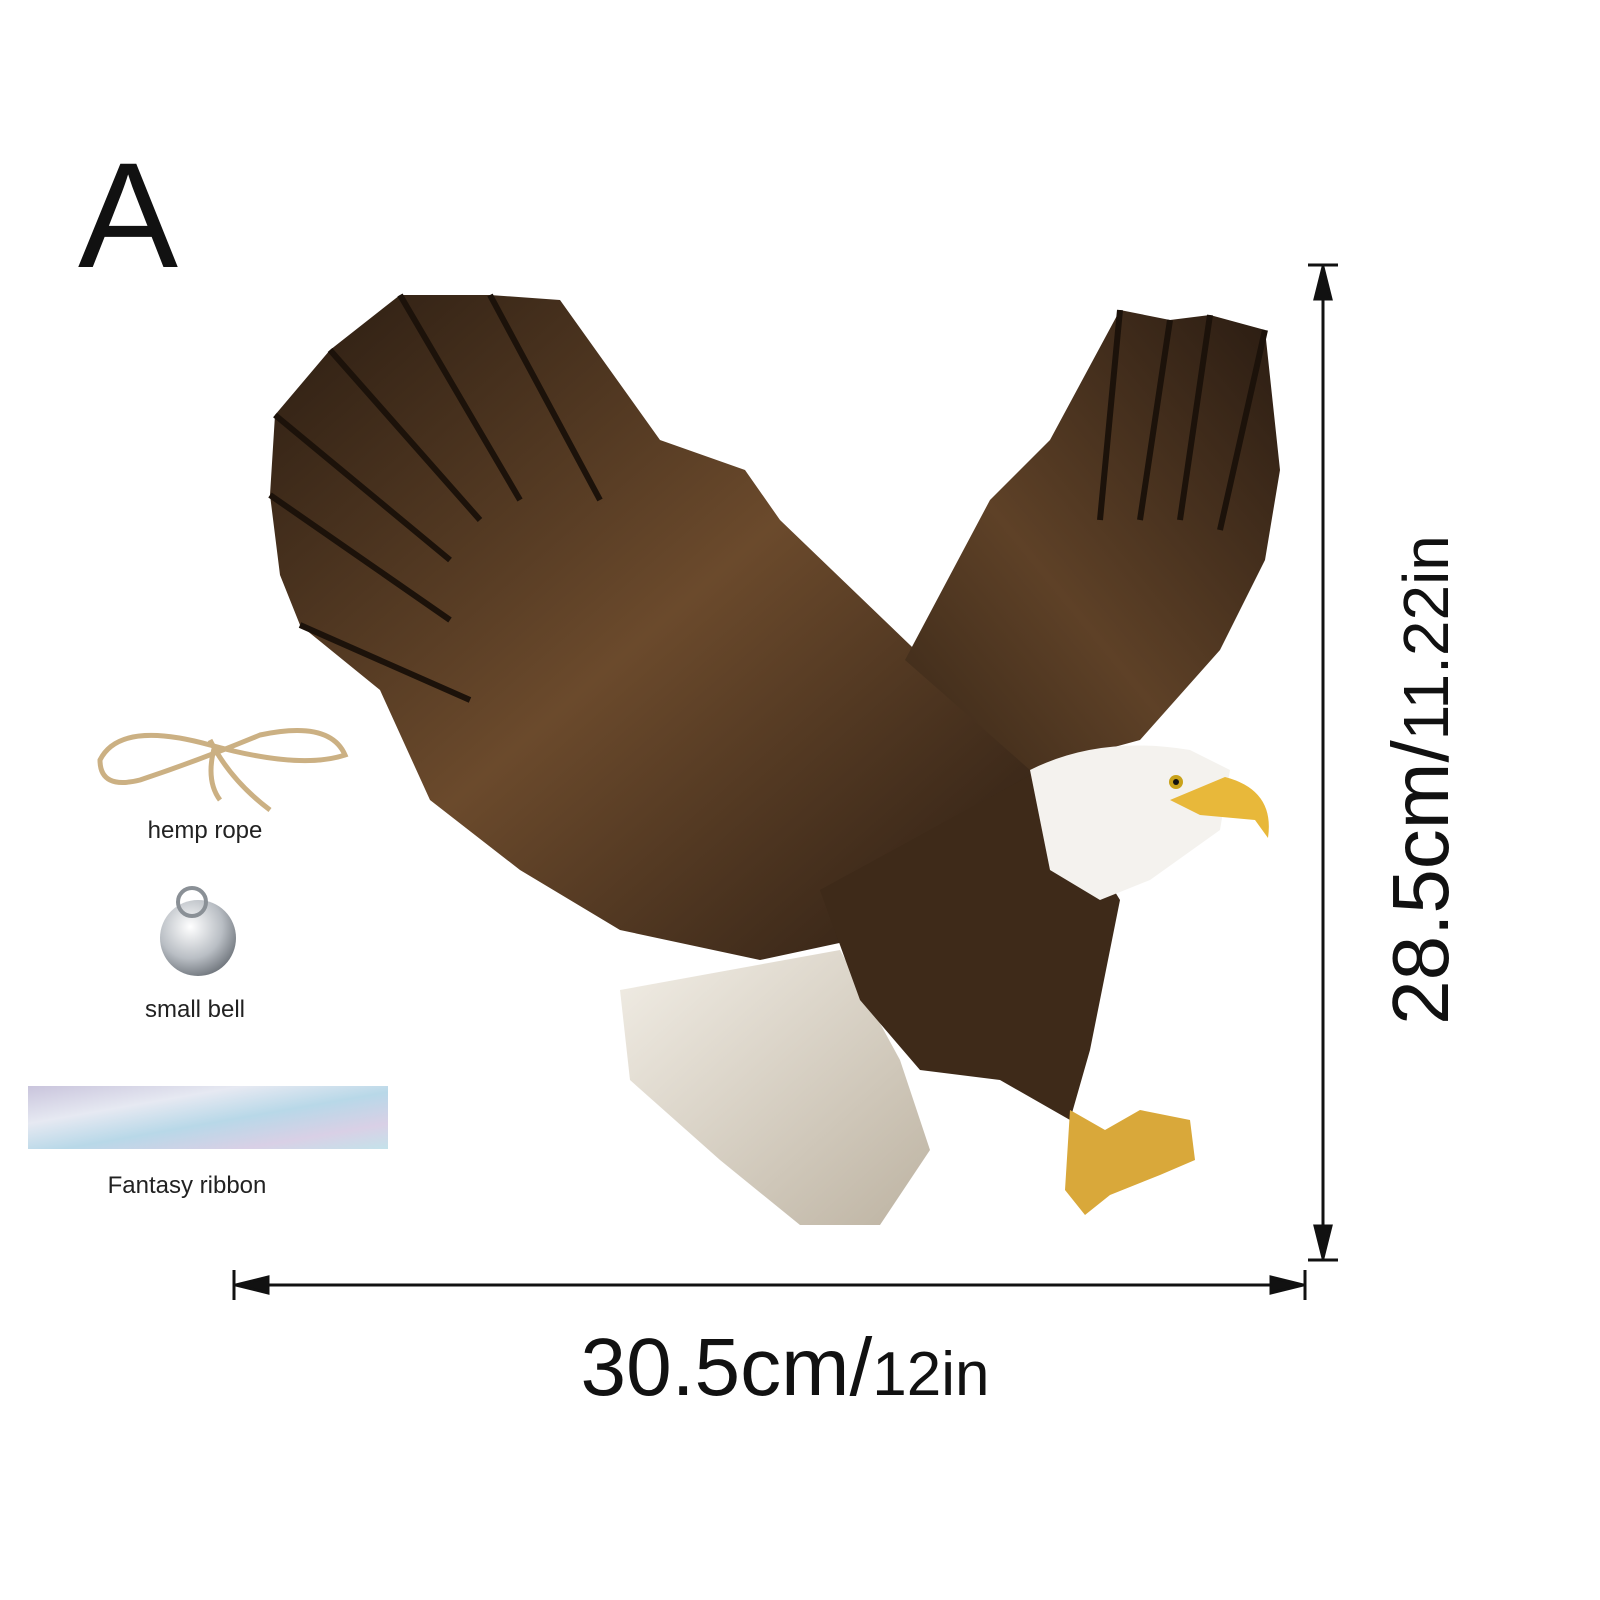  I want to click on accessory-label: hemp rope, so click(205, 830).